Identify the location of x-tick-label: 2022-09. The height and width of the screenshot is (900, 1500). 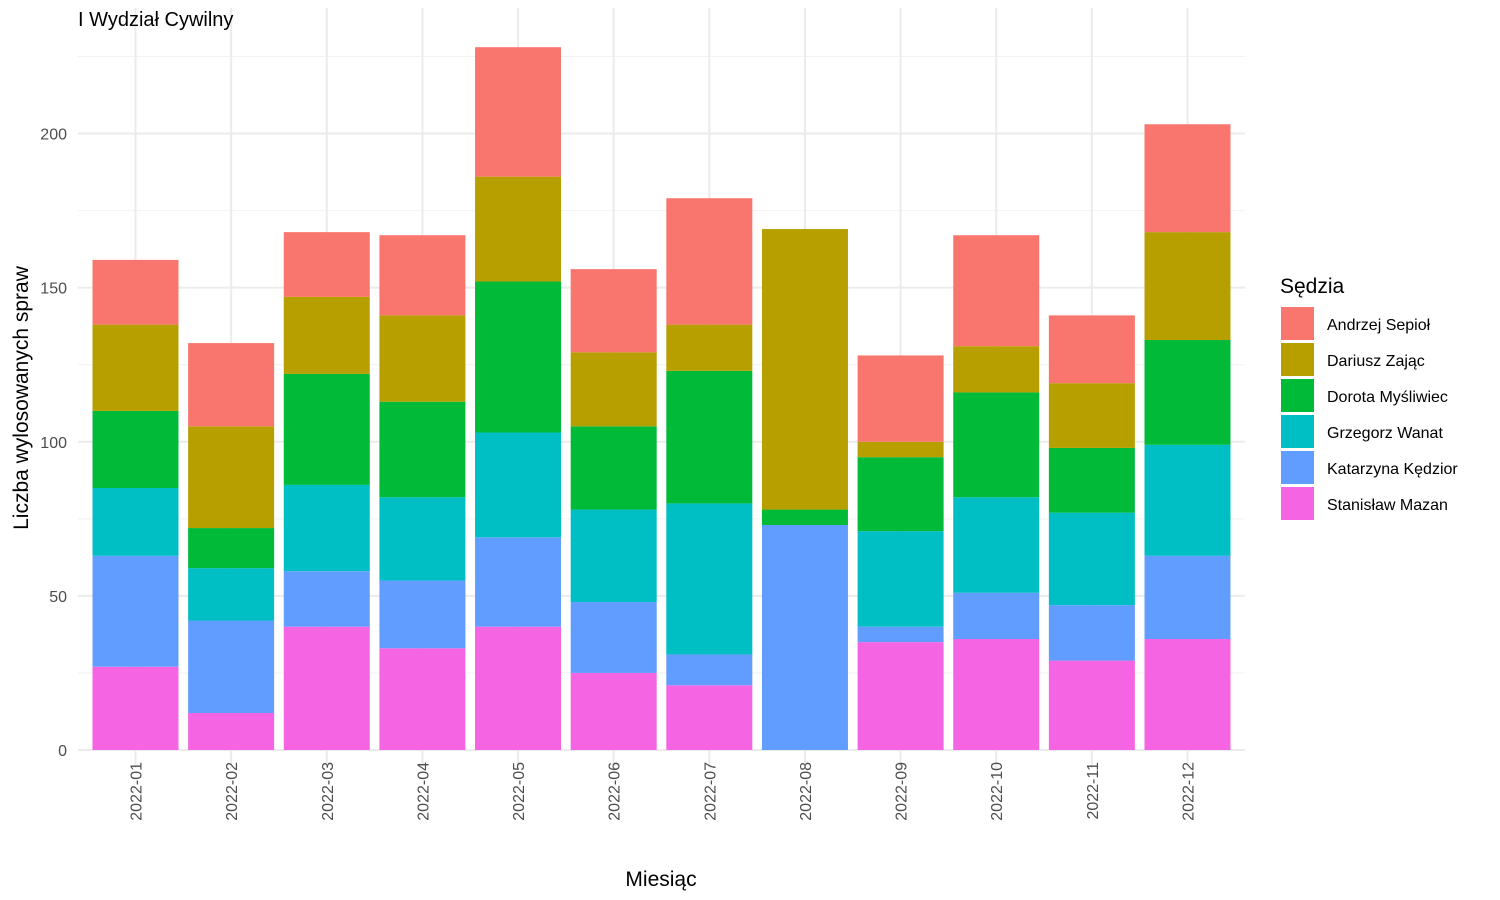
(902, 791).